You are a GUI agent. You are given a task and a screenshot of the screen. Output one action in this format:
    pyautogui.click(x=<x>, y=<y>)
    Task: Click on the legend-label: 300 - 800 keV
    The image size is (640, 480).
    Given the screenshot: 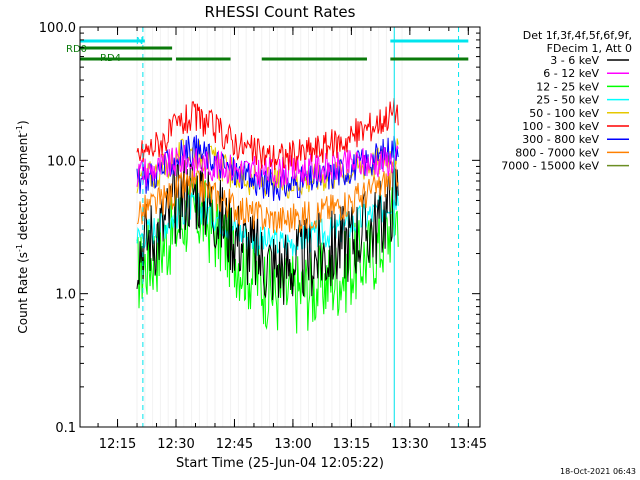 What is the action you would take?
    pyautogui.click(x=560, y=139)
    